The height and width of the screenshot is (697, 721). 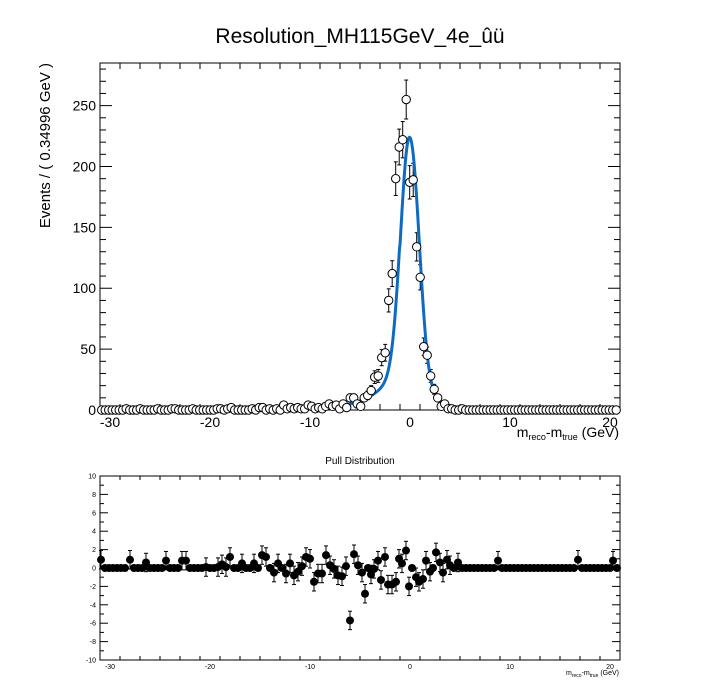 I want to click on pull-x-tick-label: -10, so click(x=310, y=667).